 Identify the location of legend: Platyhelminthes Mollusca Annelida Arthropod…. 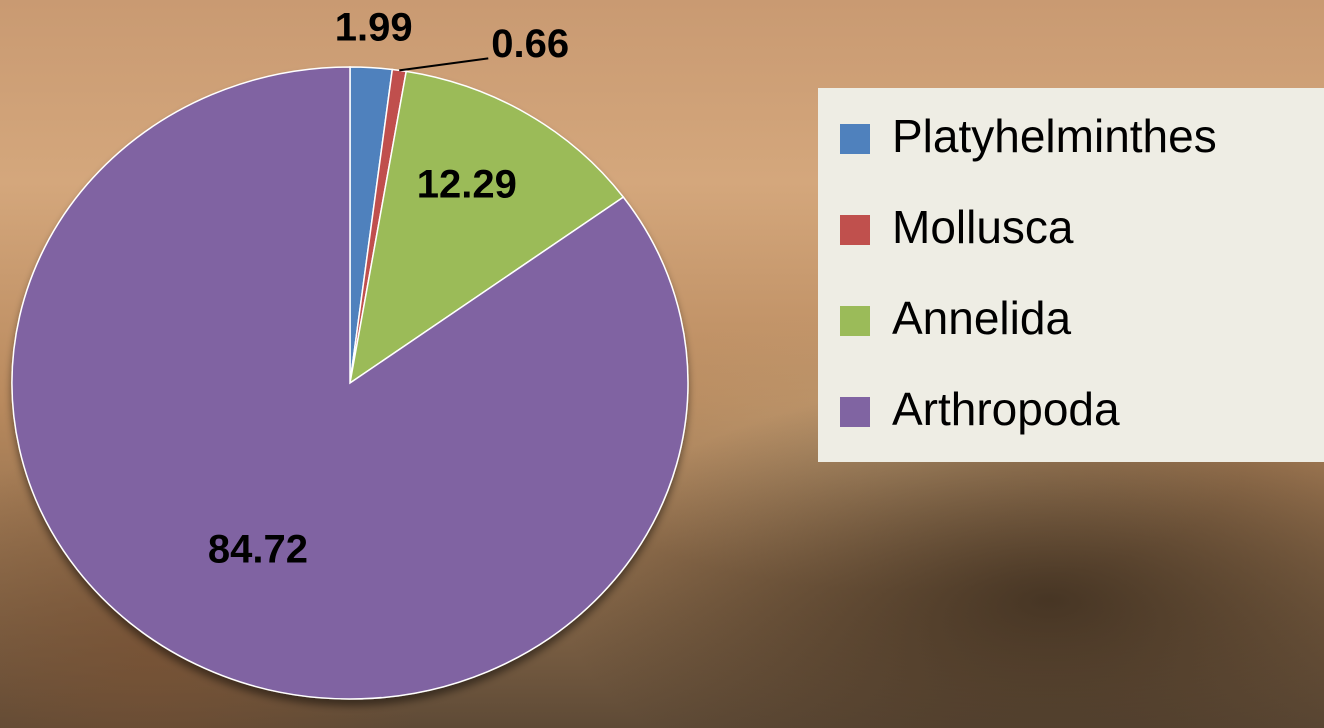
(1028, 272).